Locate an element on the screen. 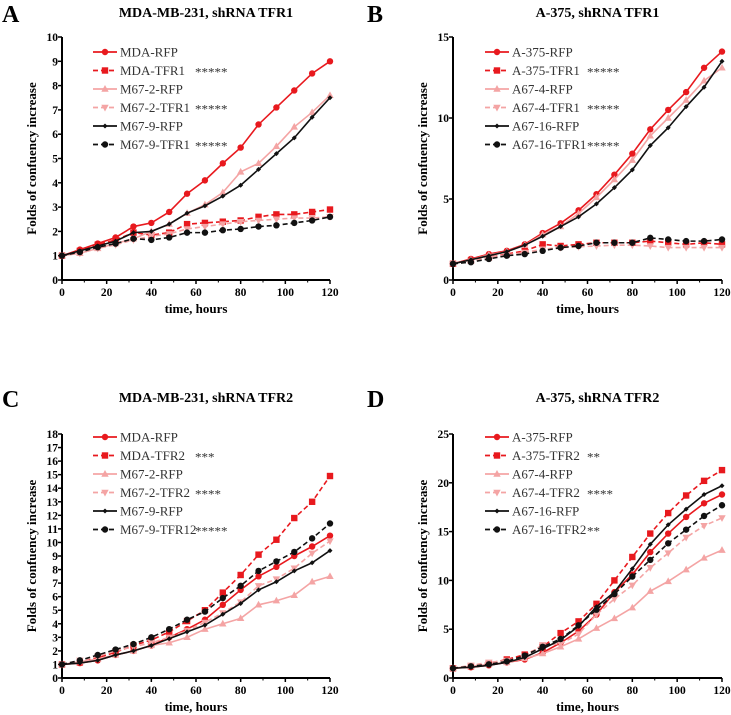  y-tick-label: 3 is located at coordinates (55, 638).